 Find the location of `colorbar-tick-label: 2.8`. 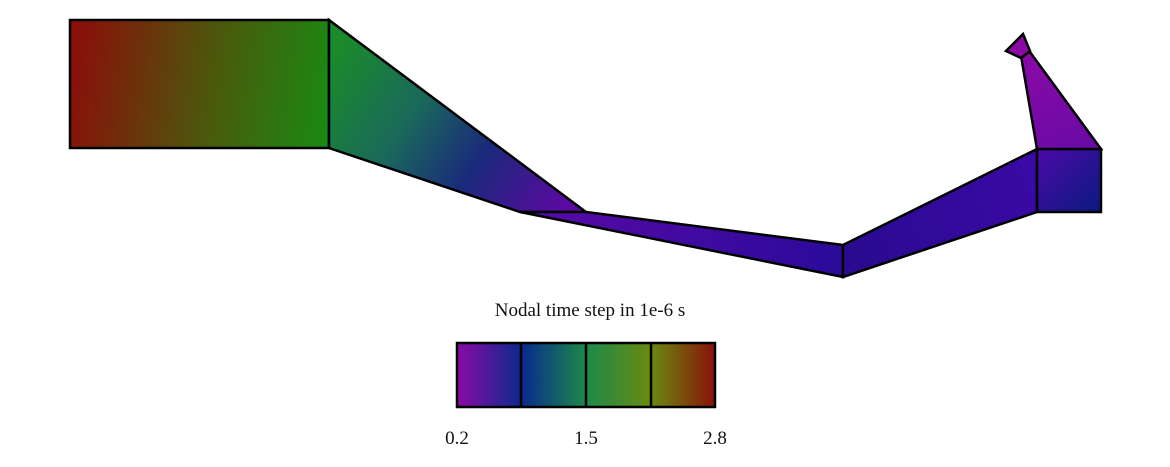

colorbar-tick-label: 2.8 is located at coordinates (715, 438).